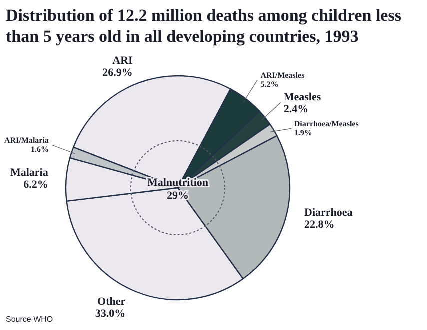 This screenshot has width=427, height=330. Describe the element at coordinates (122, 61) in the screenshot. I see `slice-label: ARI` at that location.